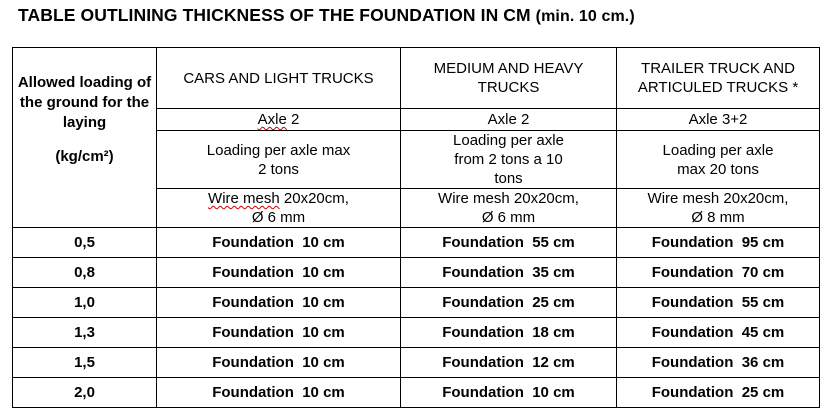  I want to click on column-heading: CARS AND LIGHT TRUCKS, so click(278, 78).